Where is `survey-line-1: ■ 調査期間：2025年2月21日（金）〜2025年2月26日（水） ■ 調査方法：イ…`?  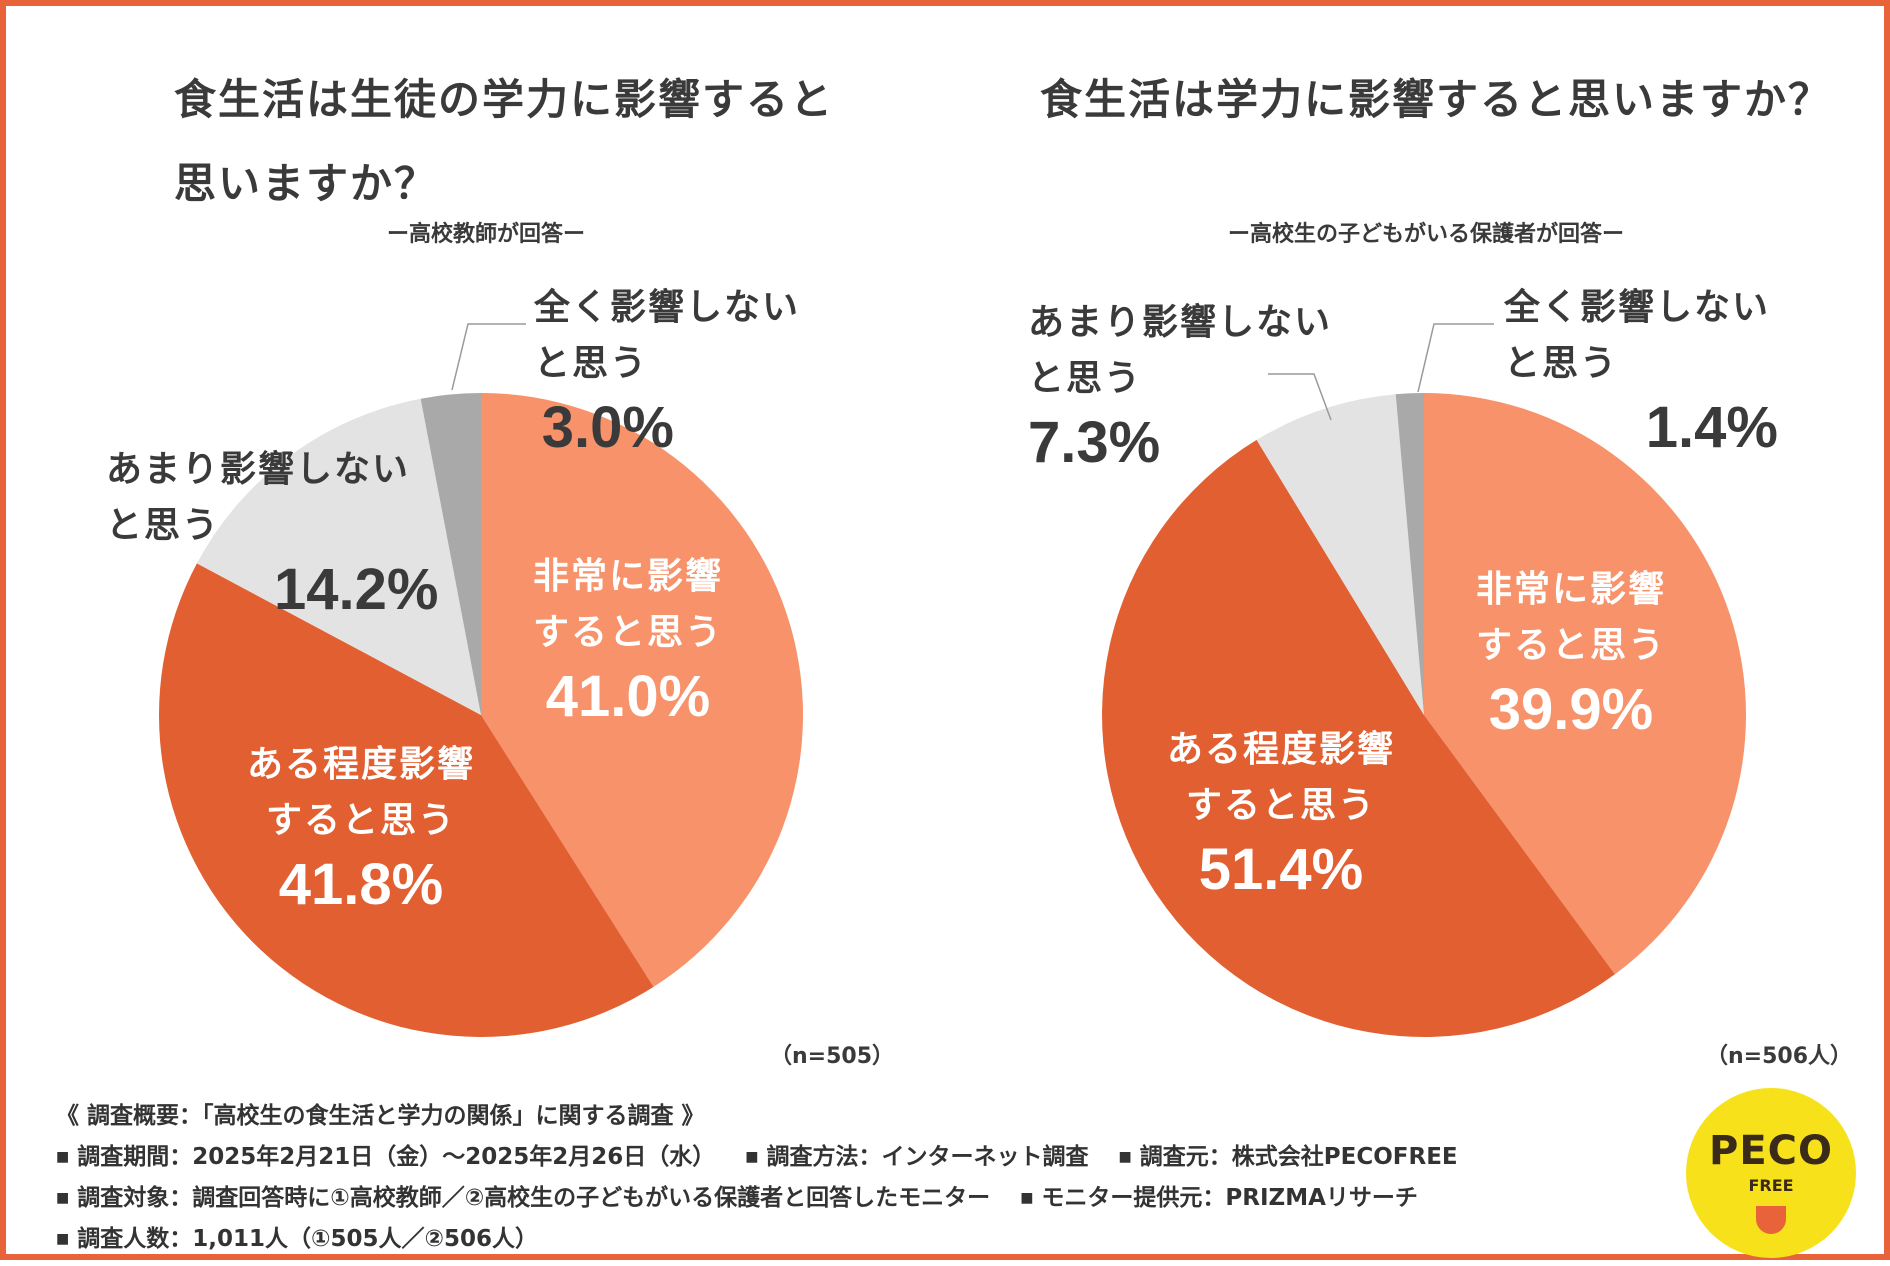
survey-line-1: ■ 調査期間：2025年2月21日（金）〜2025年2月26日（水） ■ 調査方法：イ… is located at coordinates (856, 1157).